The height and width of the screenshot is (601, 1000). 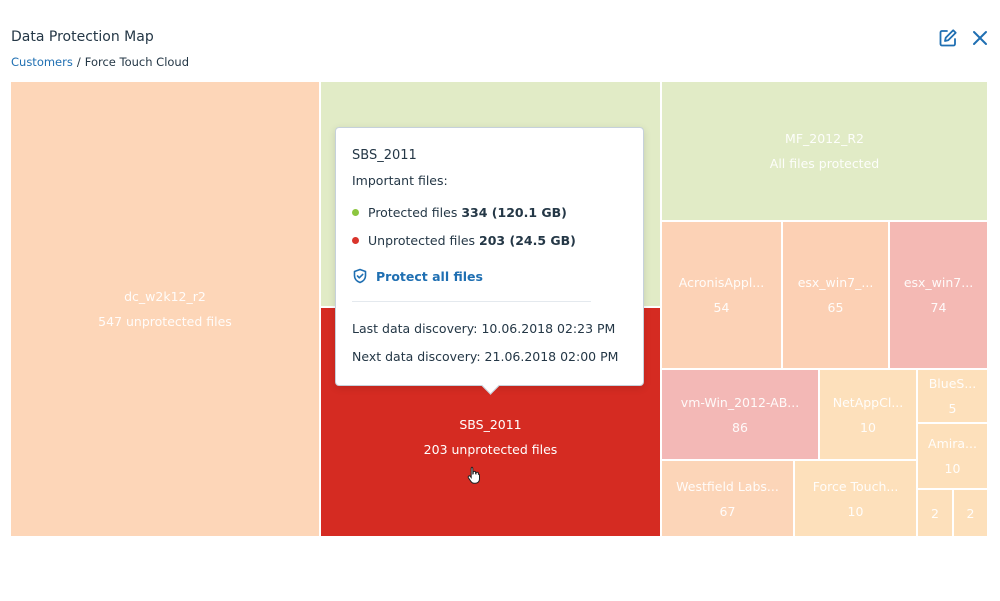 I want to click on page-title: Data Protection Map, so click(x=82, y=37).